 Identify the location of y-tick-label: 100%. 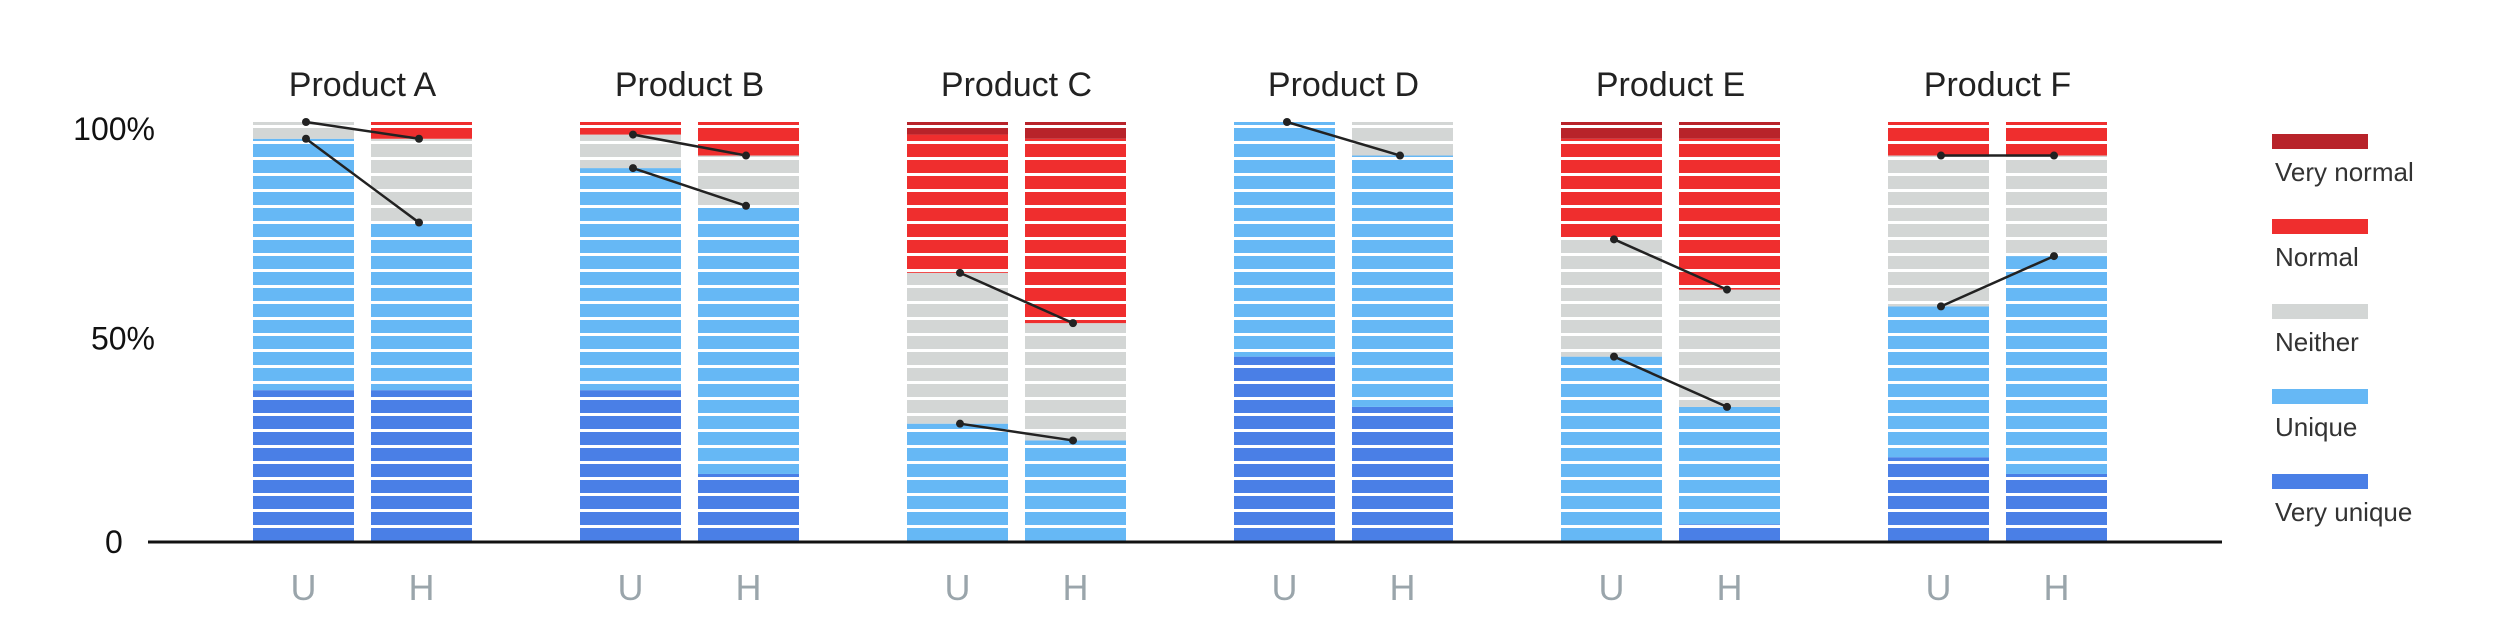
(114, 129).